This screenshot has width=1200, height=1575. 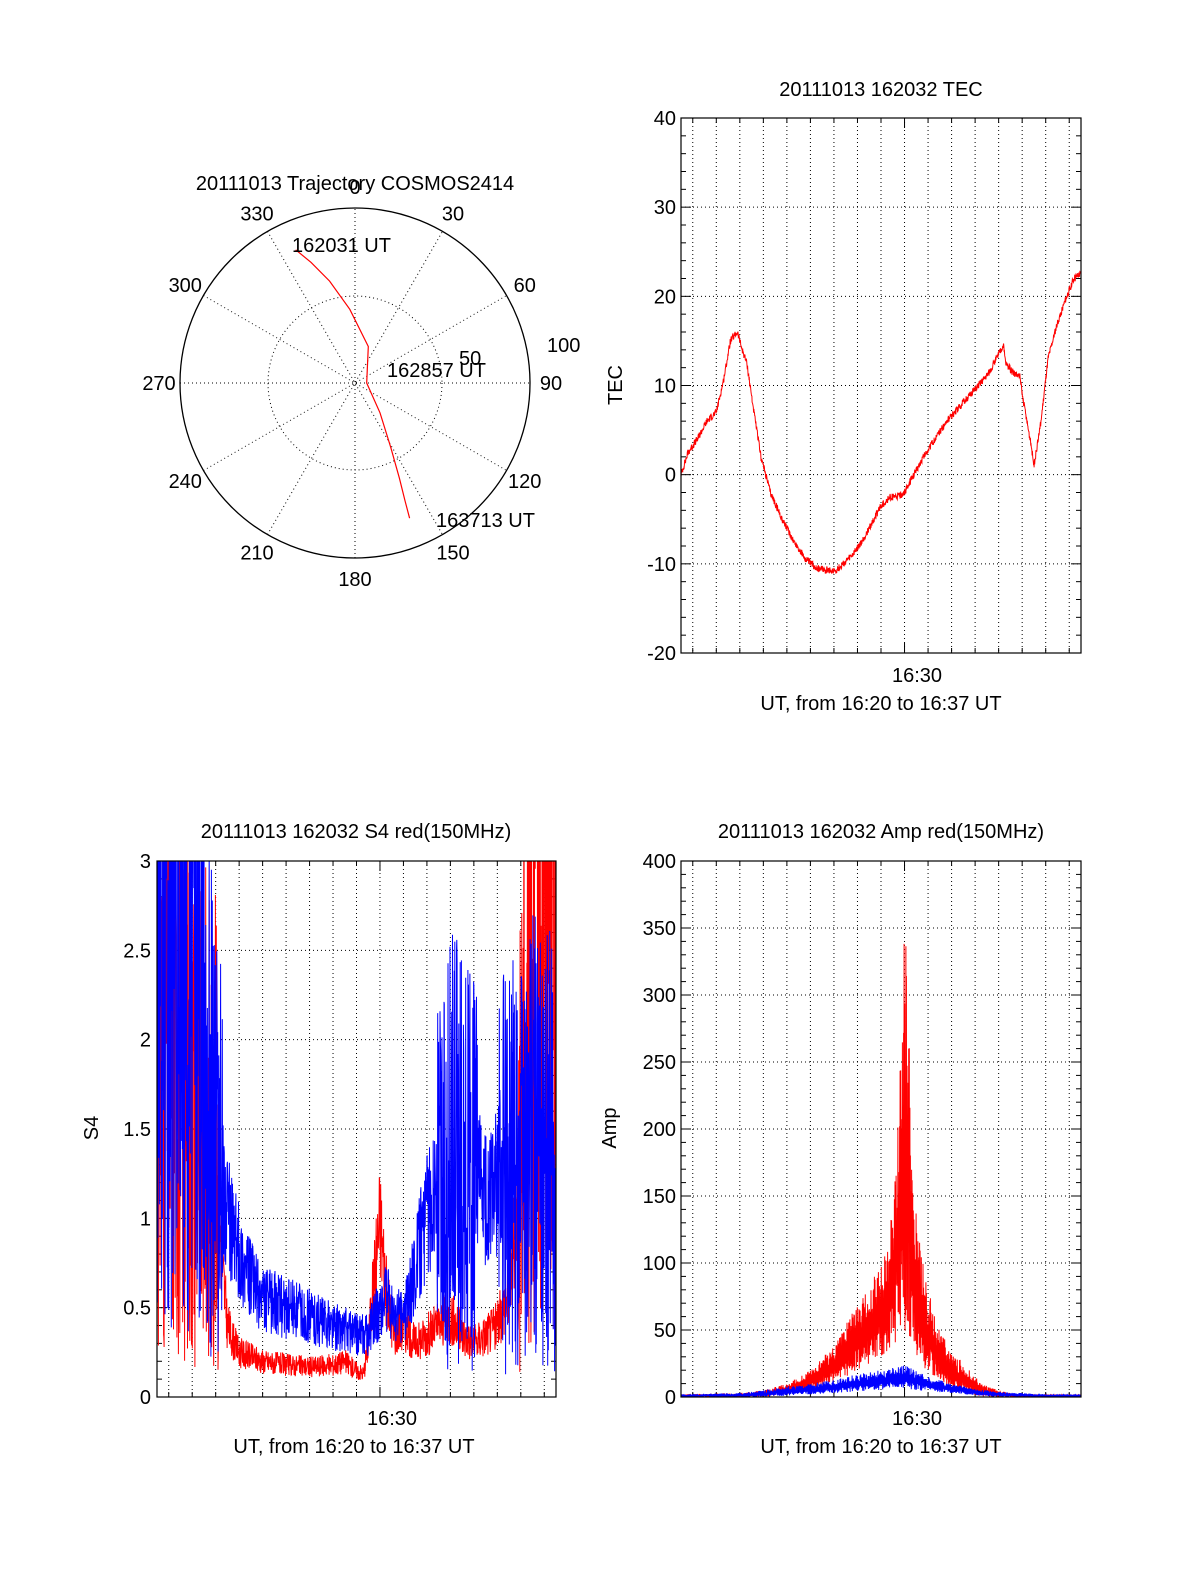 I want to click on polar-angle-label: 0, so click(x=354, y=188).